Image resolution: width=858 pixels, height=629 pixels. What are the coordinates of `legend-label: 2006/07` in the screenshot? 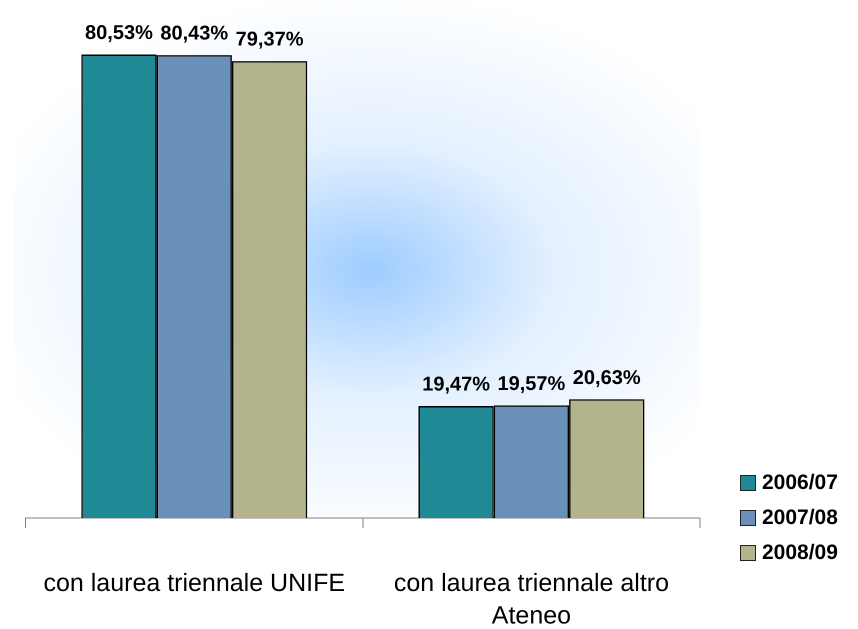 It's located at (800, 483).